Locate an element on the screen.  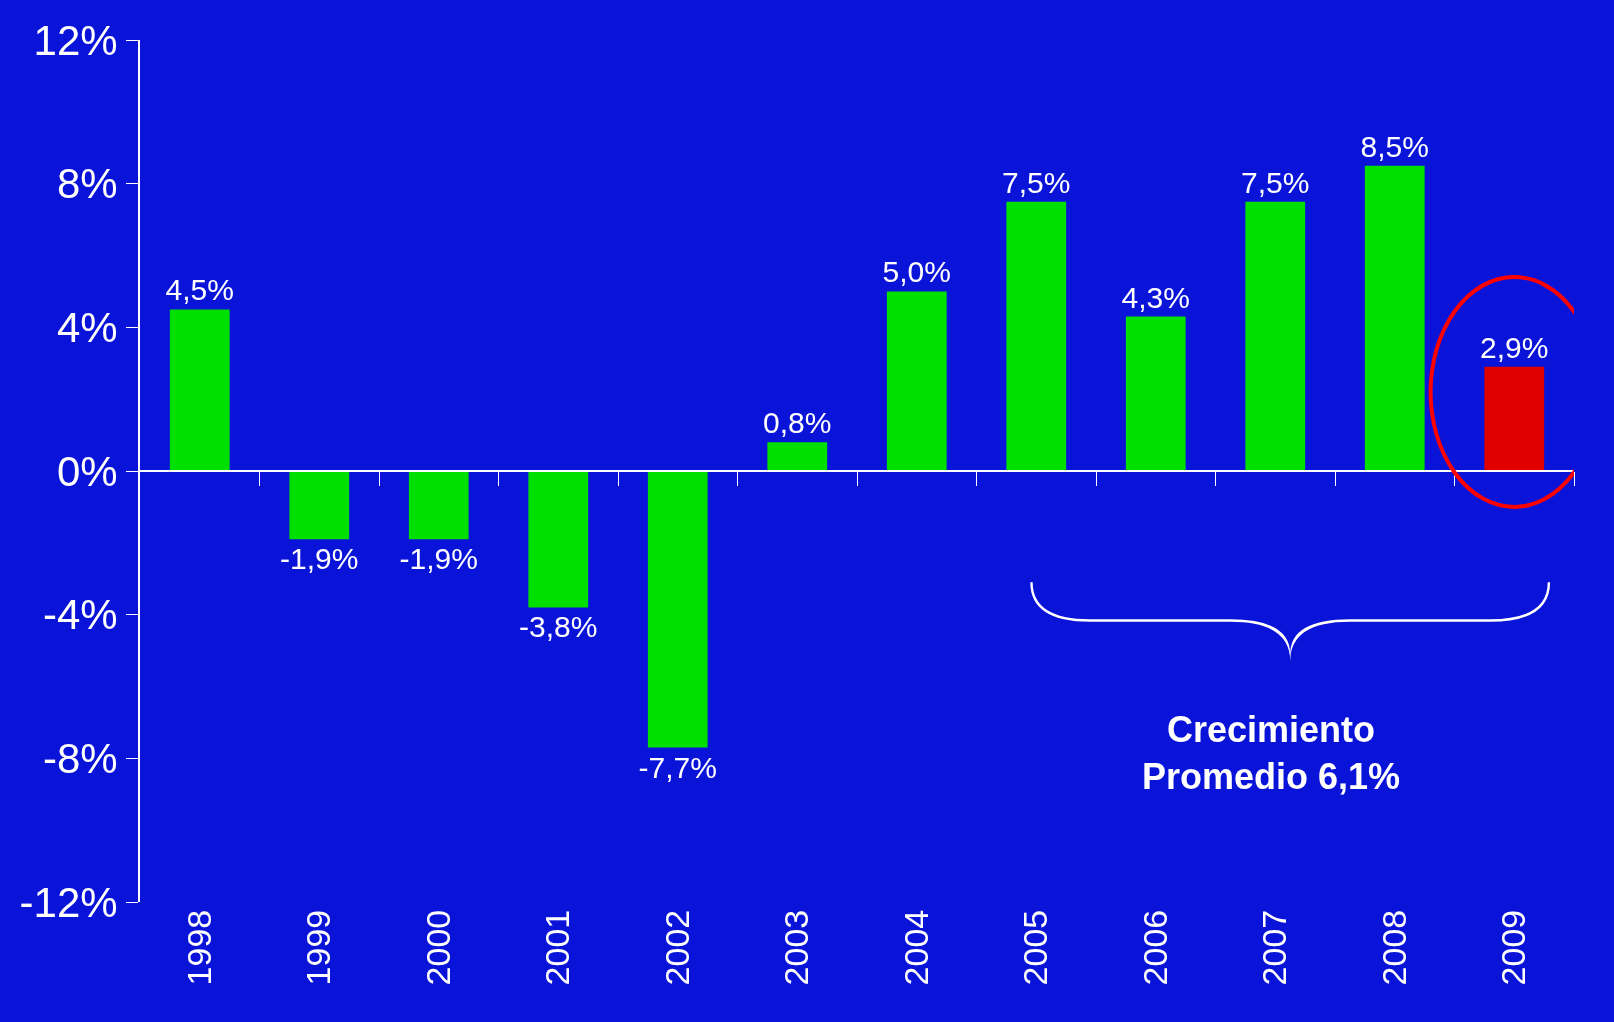
data-label: 0,8% is located at coordinates (797, 423).